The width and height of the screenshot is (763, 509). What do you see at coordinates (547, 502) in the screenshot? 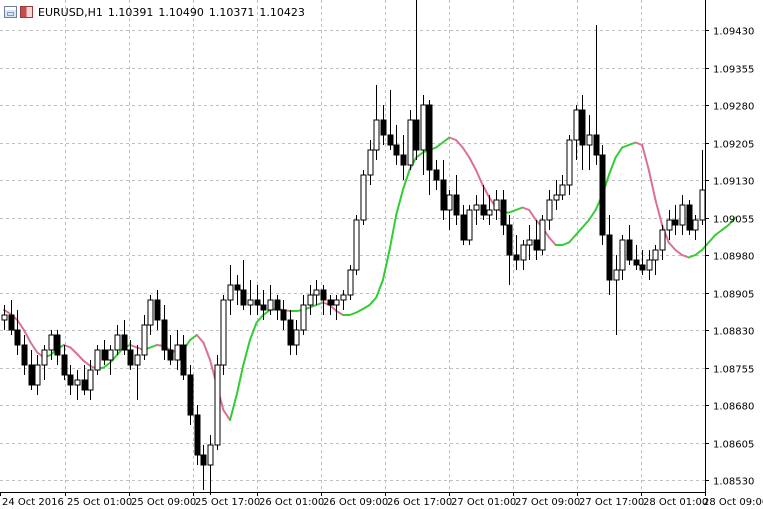
I see `time-tick-label: 27 Oct 09:00` at bounding box center [547, 502].